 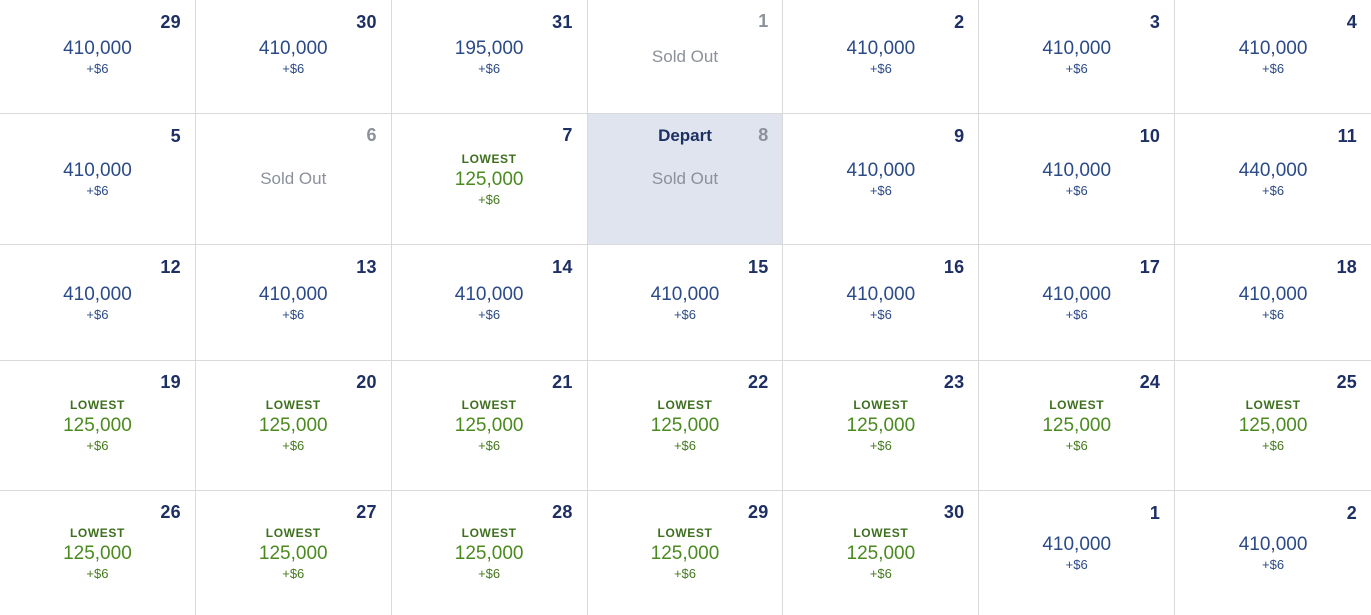 I want to click on calendar-day-cell: 5 410,000 +$6, so click(x=98, y=179).